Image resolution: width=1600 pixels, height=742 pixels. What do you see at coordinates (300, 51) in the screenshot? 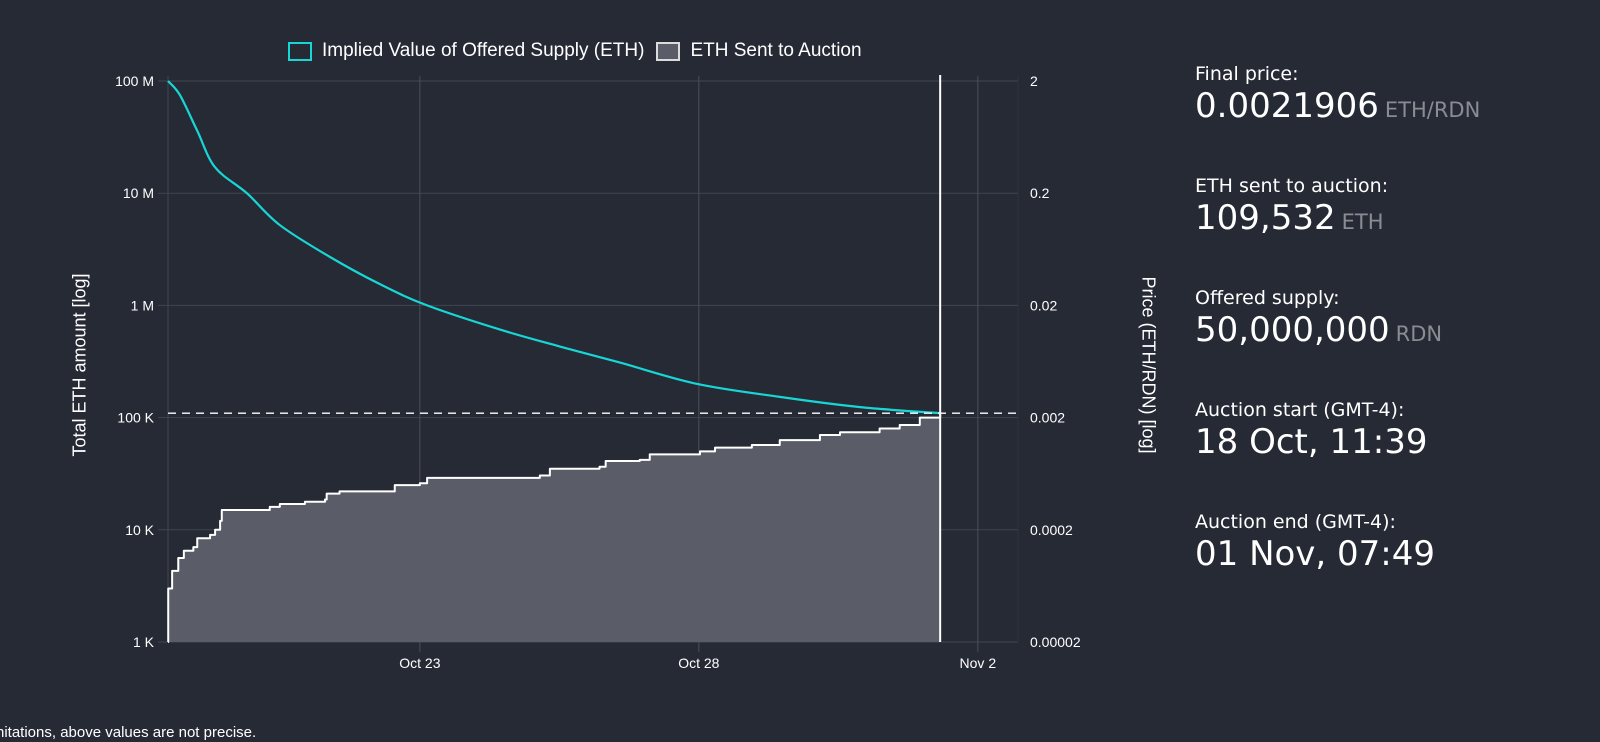
I see `legend-swatch-line` at bounding box center [300, 51].